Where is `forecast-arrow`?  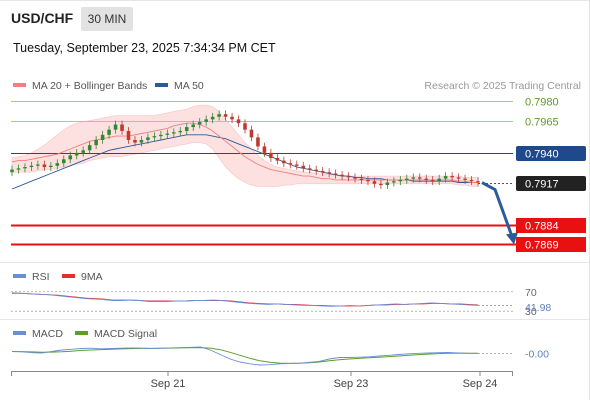 forecast-arrow is located at coordinates (499, 213).